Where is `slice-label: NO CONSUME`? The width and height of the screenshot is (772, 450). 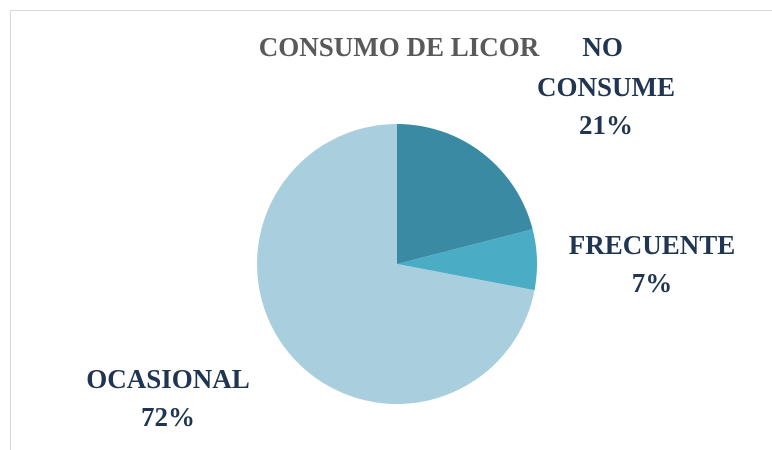
slice-label: NO CONSUME is located at coordinates (606, 67).